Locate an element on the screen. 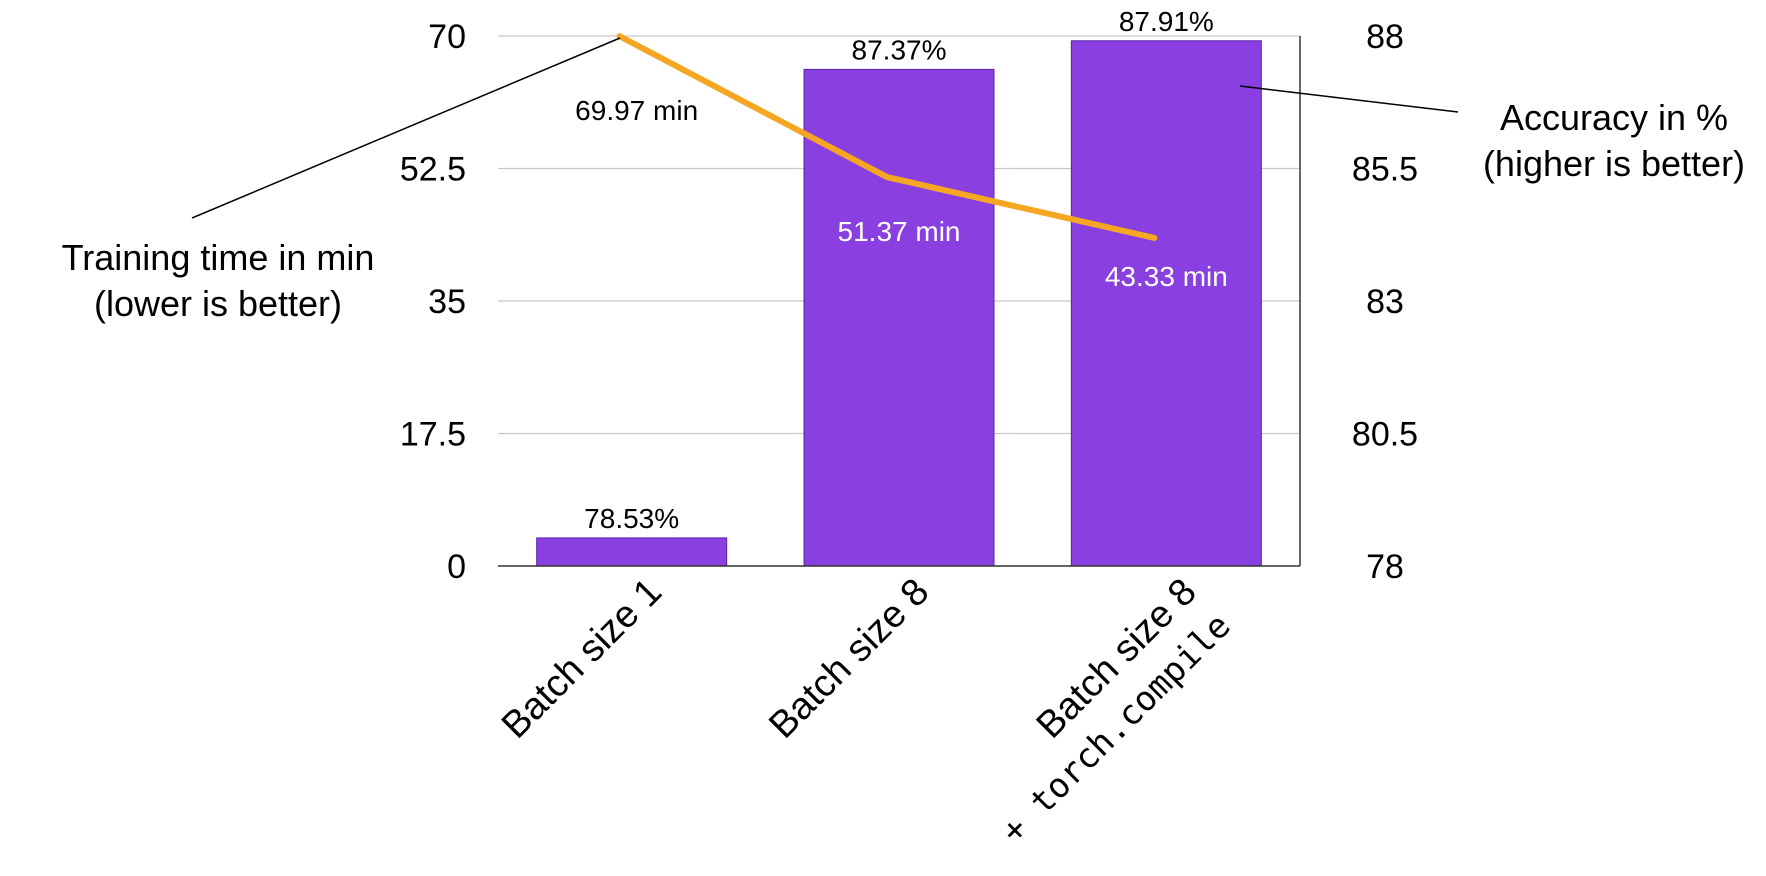  line-layer is located at coordinates (887, 137).